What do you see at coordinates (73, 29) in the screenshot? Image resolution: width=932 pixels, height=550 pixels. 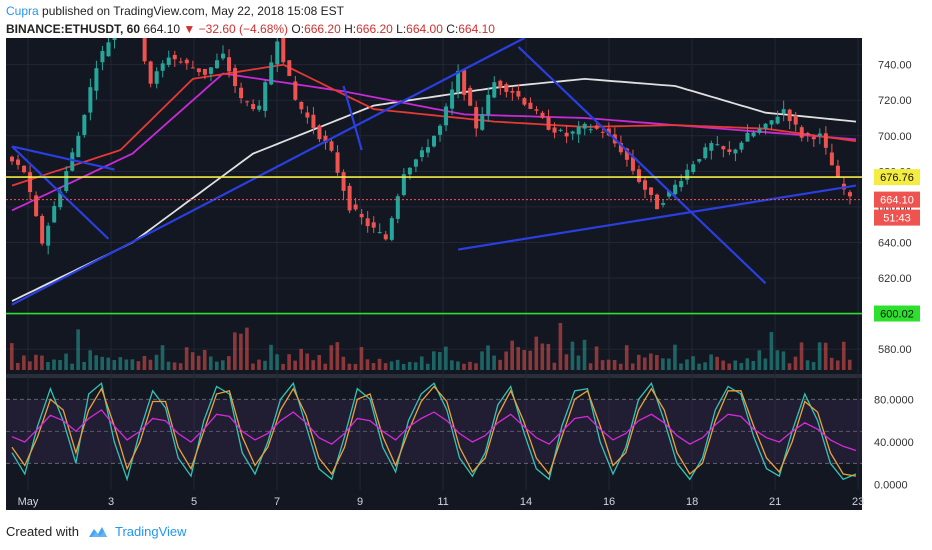 I see `symbol-label: BINANCE:ETHUSDT, 60` at bounding box center [73, 29].